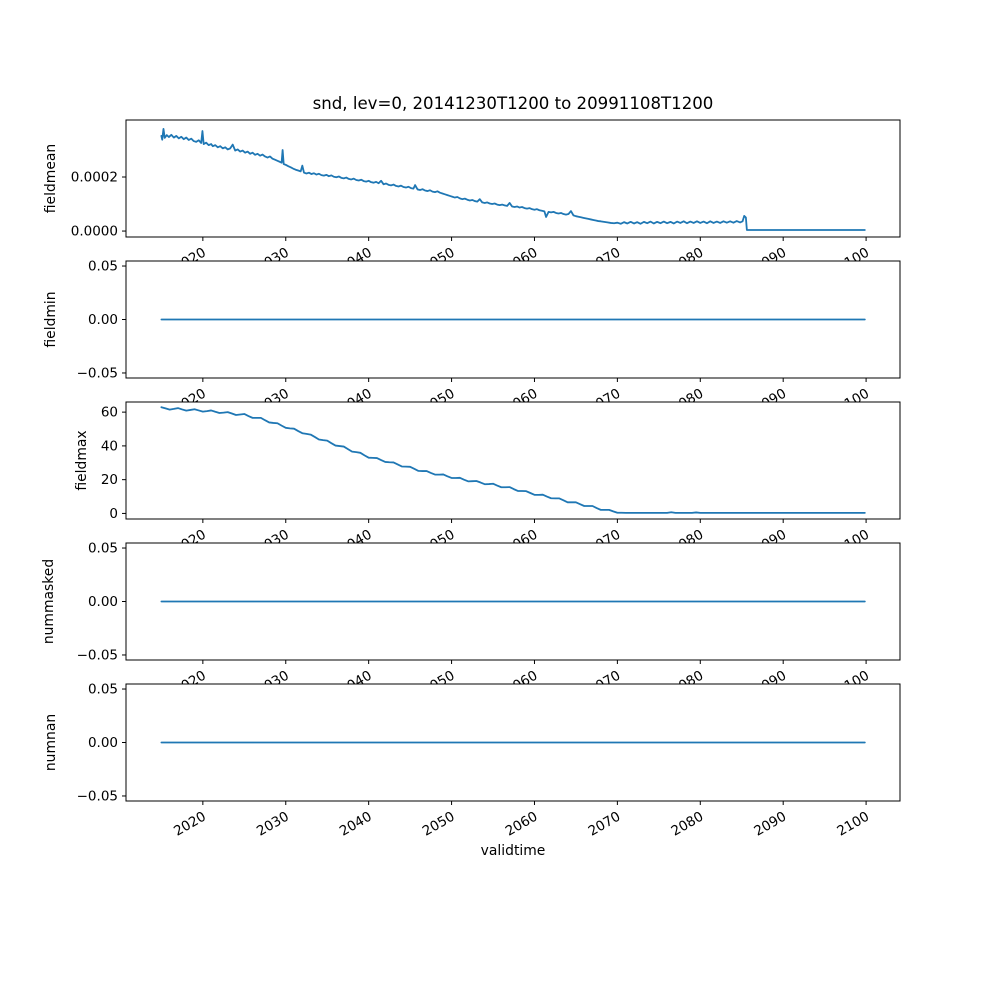 This screenshot has width=1000, height=1000. I want to click on series-line-fieldmax, so click(513, 460).